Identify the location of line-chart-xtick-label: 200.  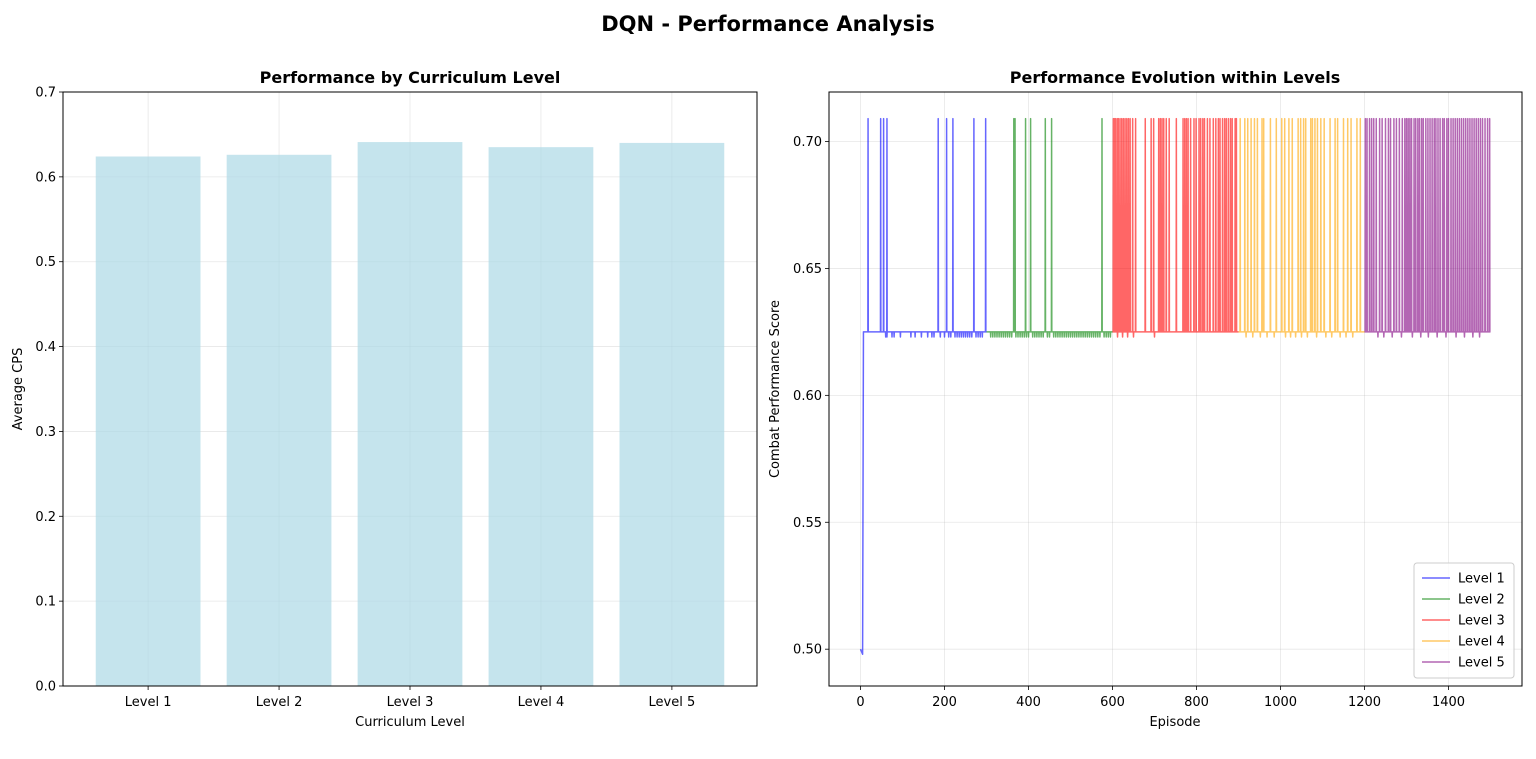
(944, 702).